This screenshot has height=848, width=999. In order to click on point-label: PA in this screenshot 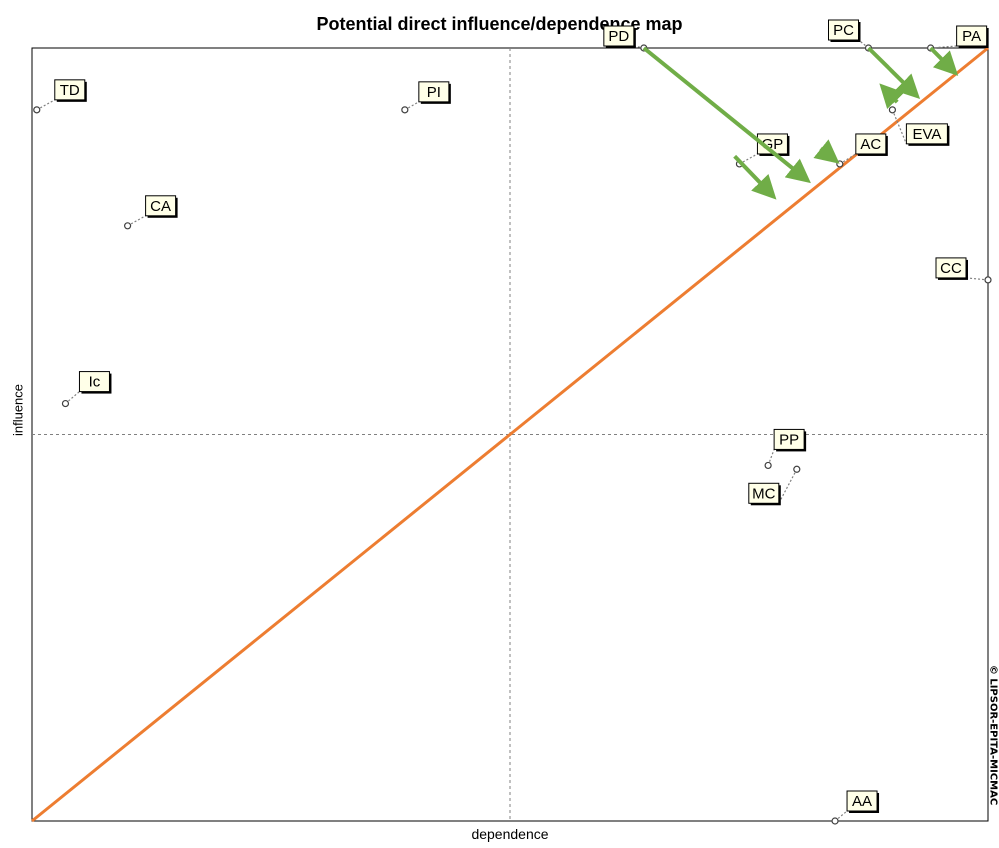, I will do `click(971, 36)`.